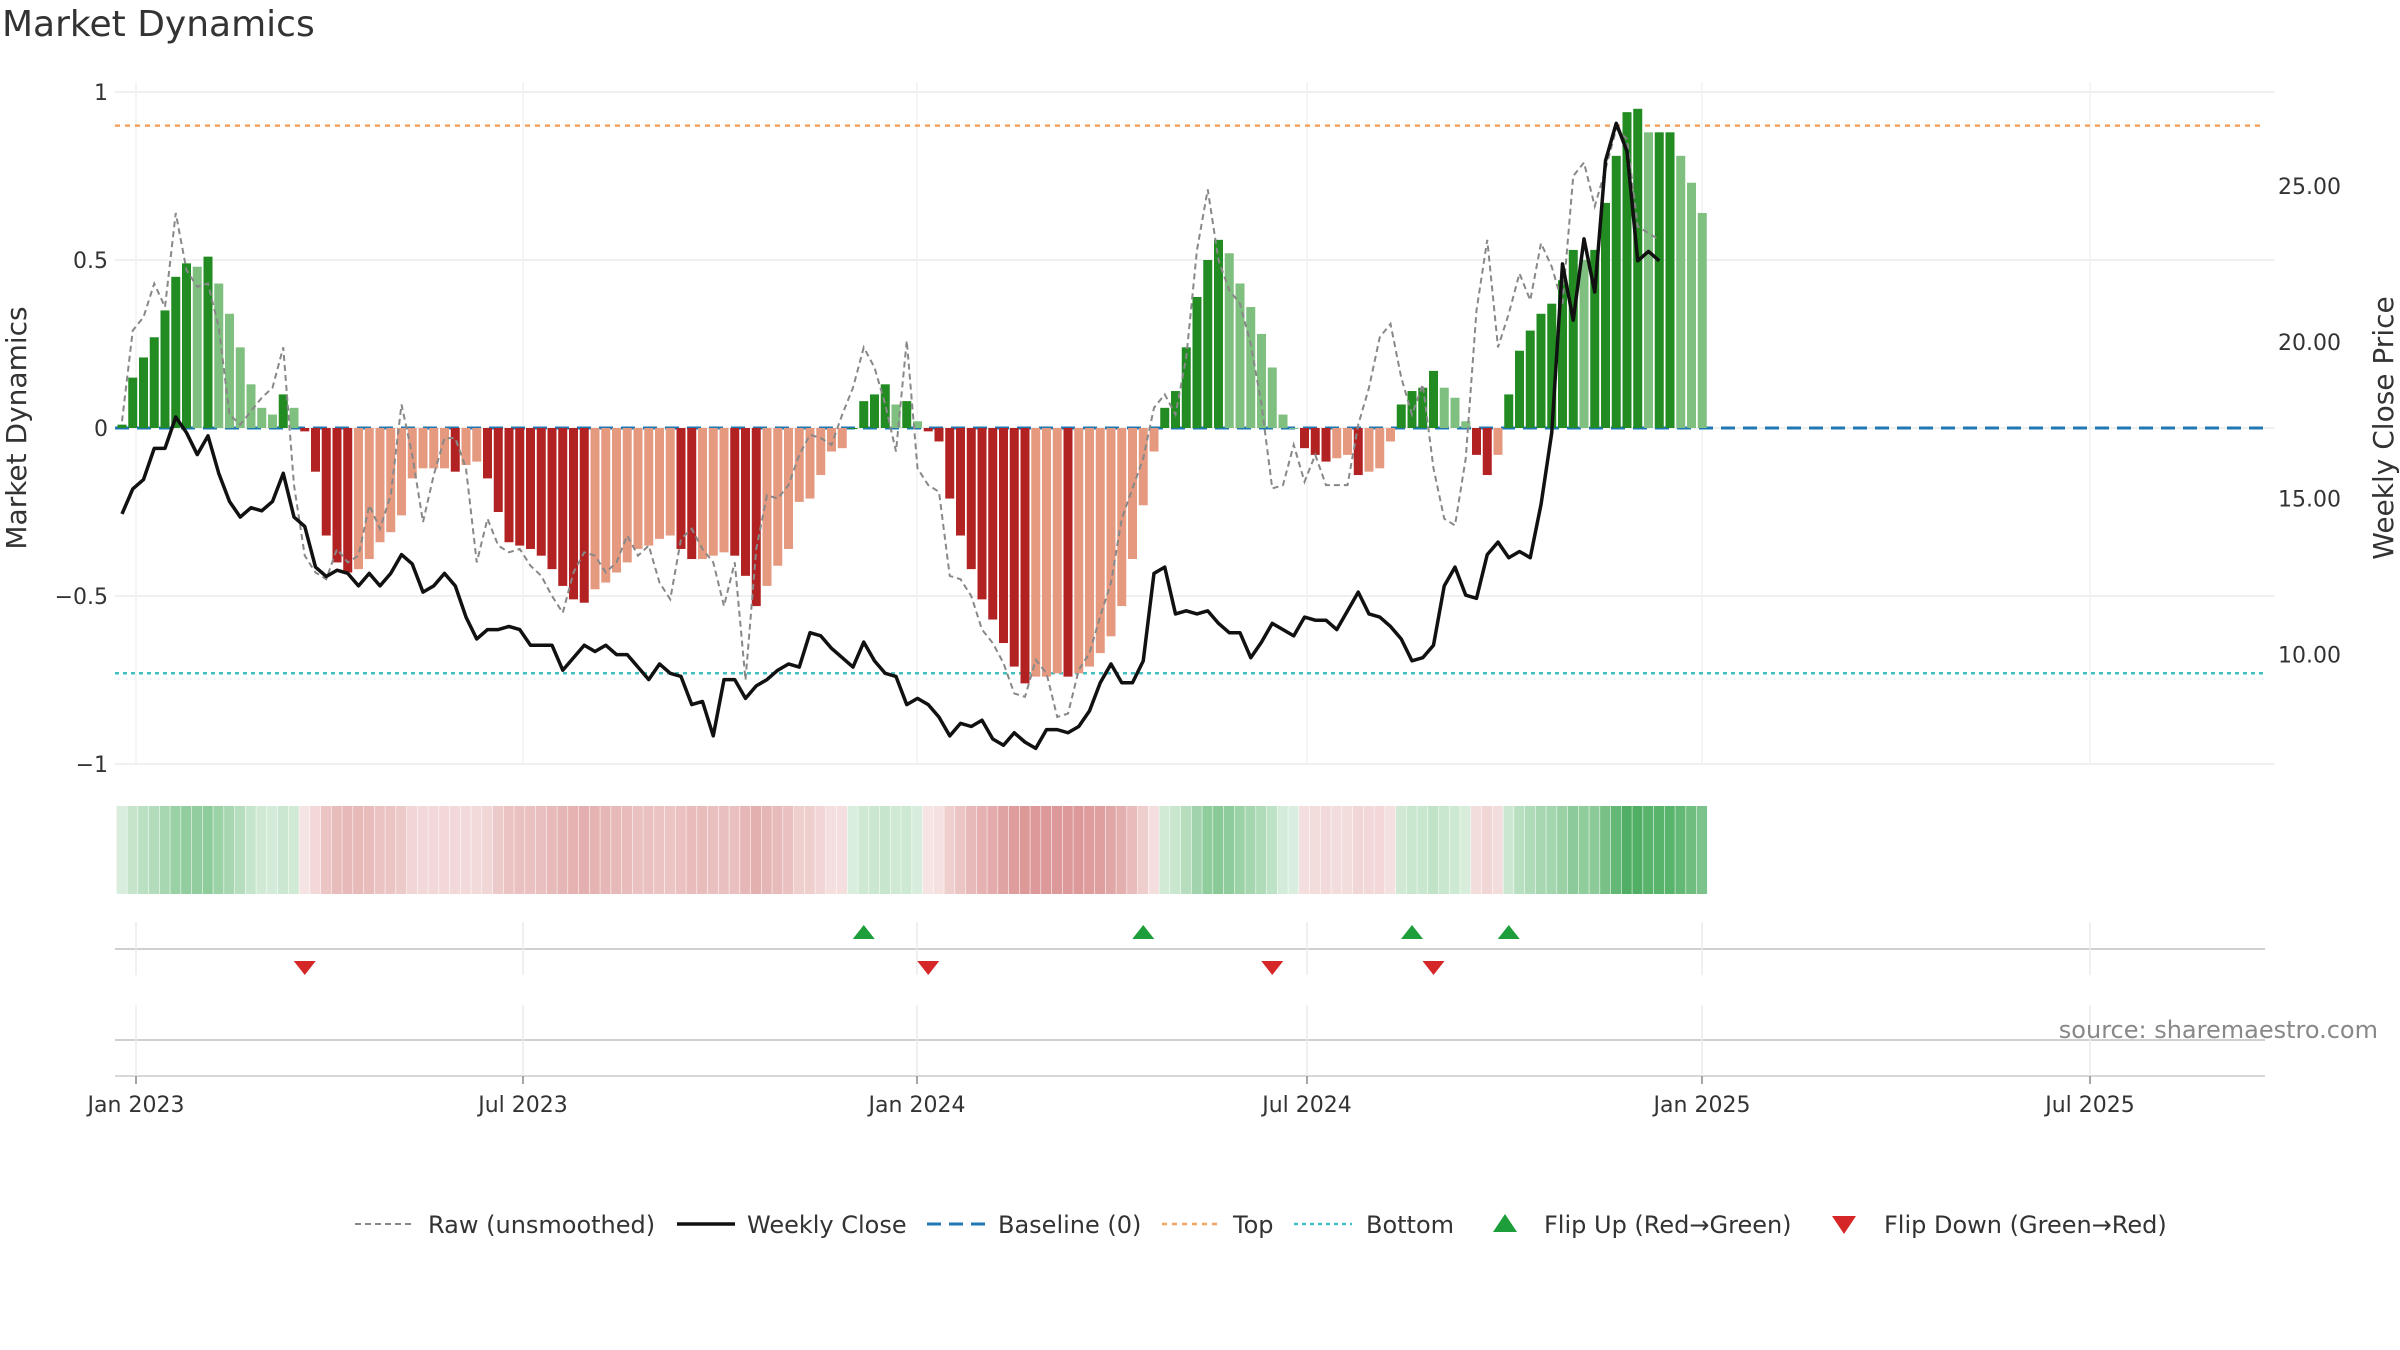  What do you see at coordinates (81, 429) in the screenshot?
I see `left-axis-ticks: 1 0.5 0 −0.5 −1` at bounding box center [81, 429].